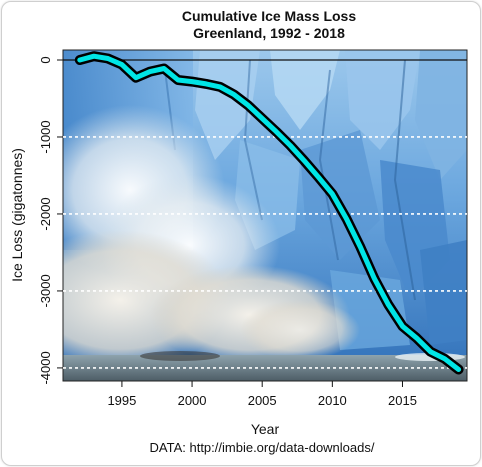 Image resolution: width=482 pixels, height=467 pixels. What do you see at coordinates (17, 215) in the screenshot?
I see `y-axis-label: Ice Loss (gigatonnes)` at bounding box center [17, 215].